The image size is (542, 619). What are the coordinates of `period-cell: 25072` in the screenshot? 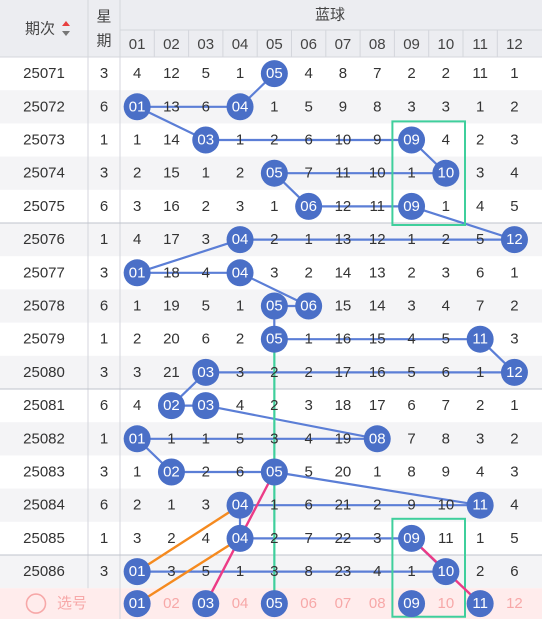 It's located at (44, 106).